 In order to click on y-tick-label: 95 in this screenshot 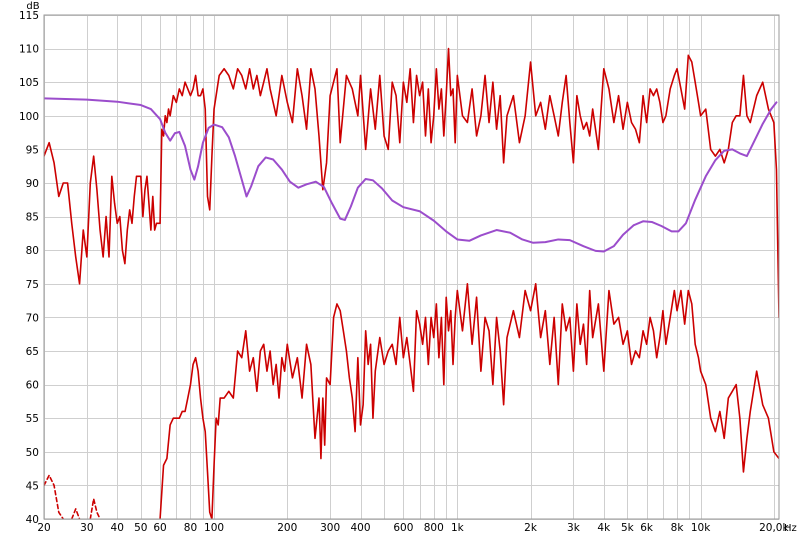, I will do `click(32, 150)`.